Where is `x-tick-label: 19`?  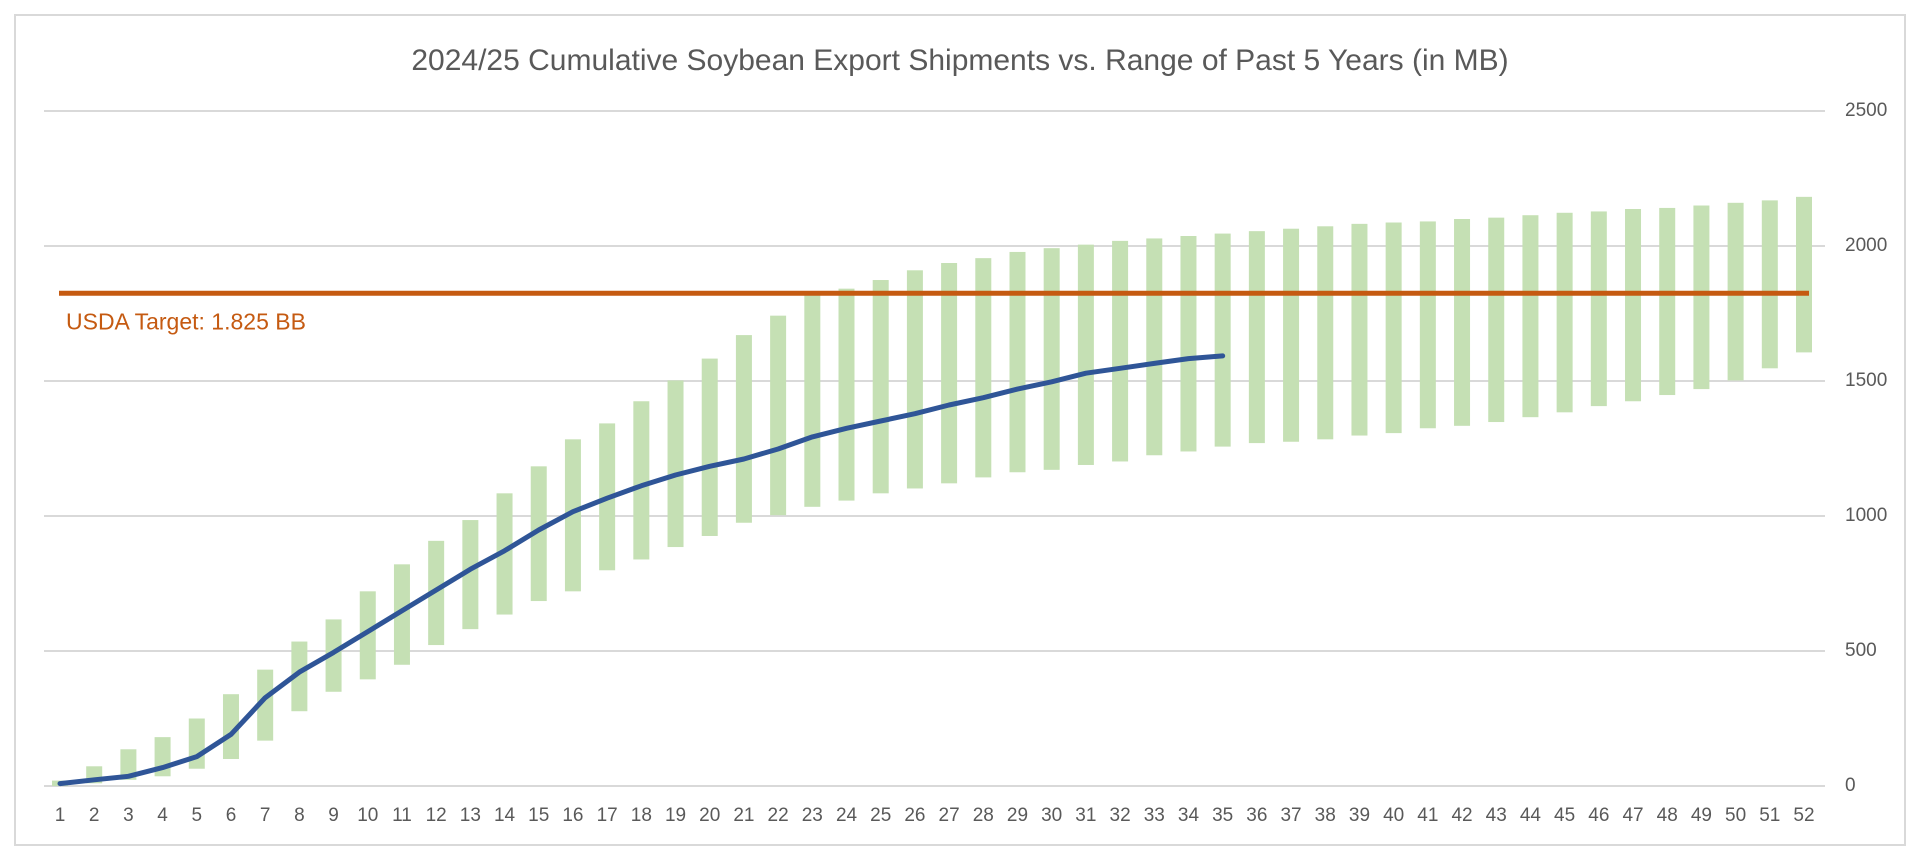 x-tick-label: 19 is located at coordinates (675, 815).